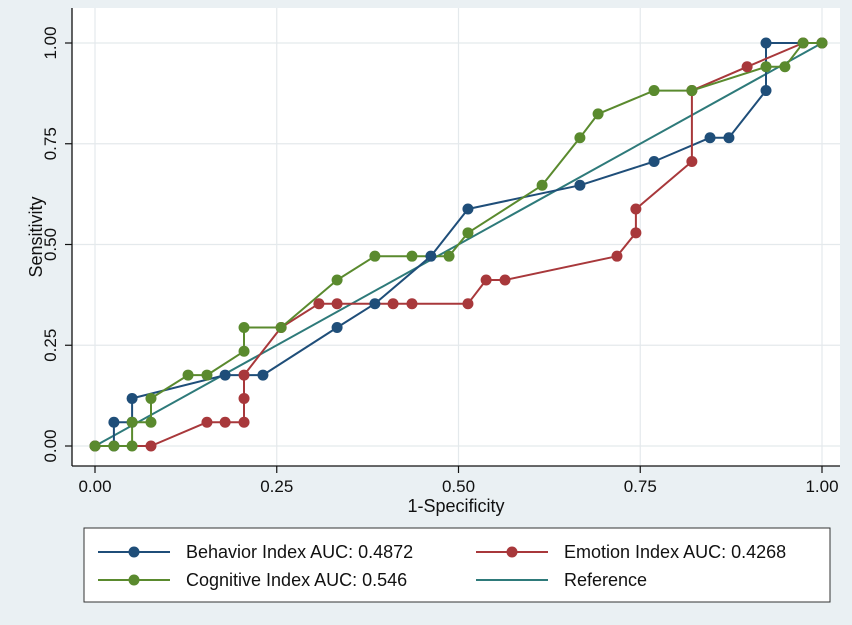  I want to click on y-tick-label: 0.25, so click(50, 345).